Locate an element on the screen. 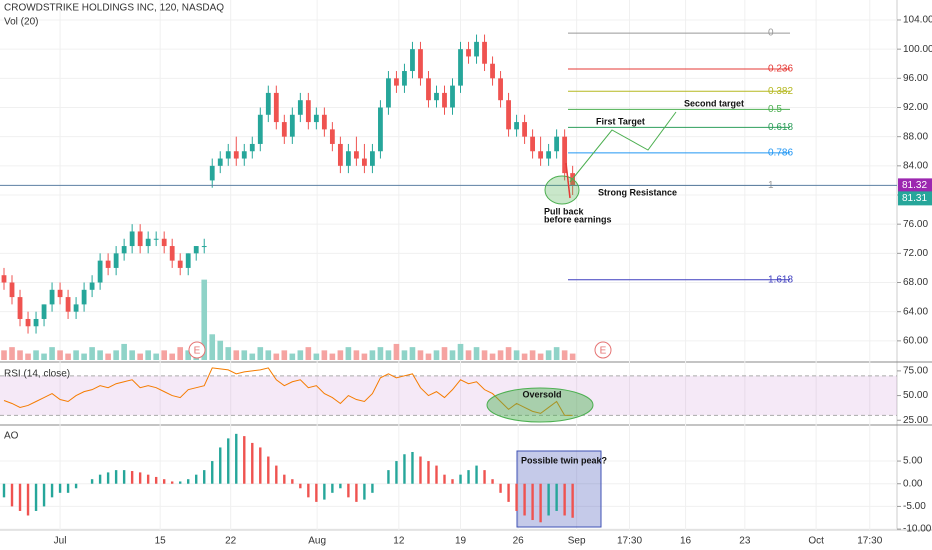  oversold-ellipse is located at coordinates (540, 405).